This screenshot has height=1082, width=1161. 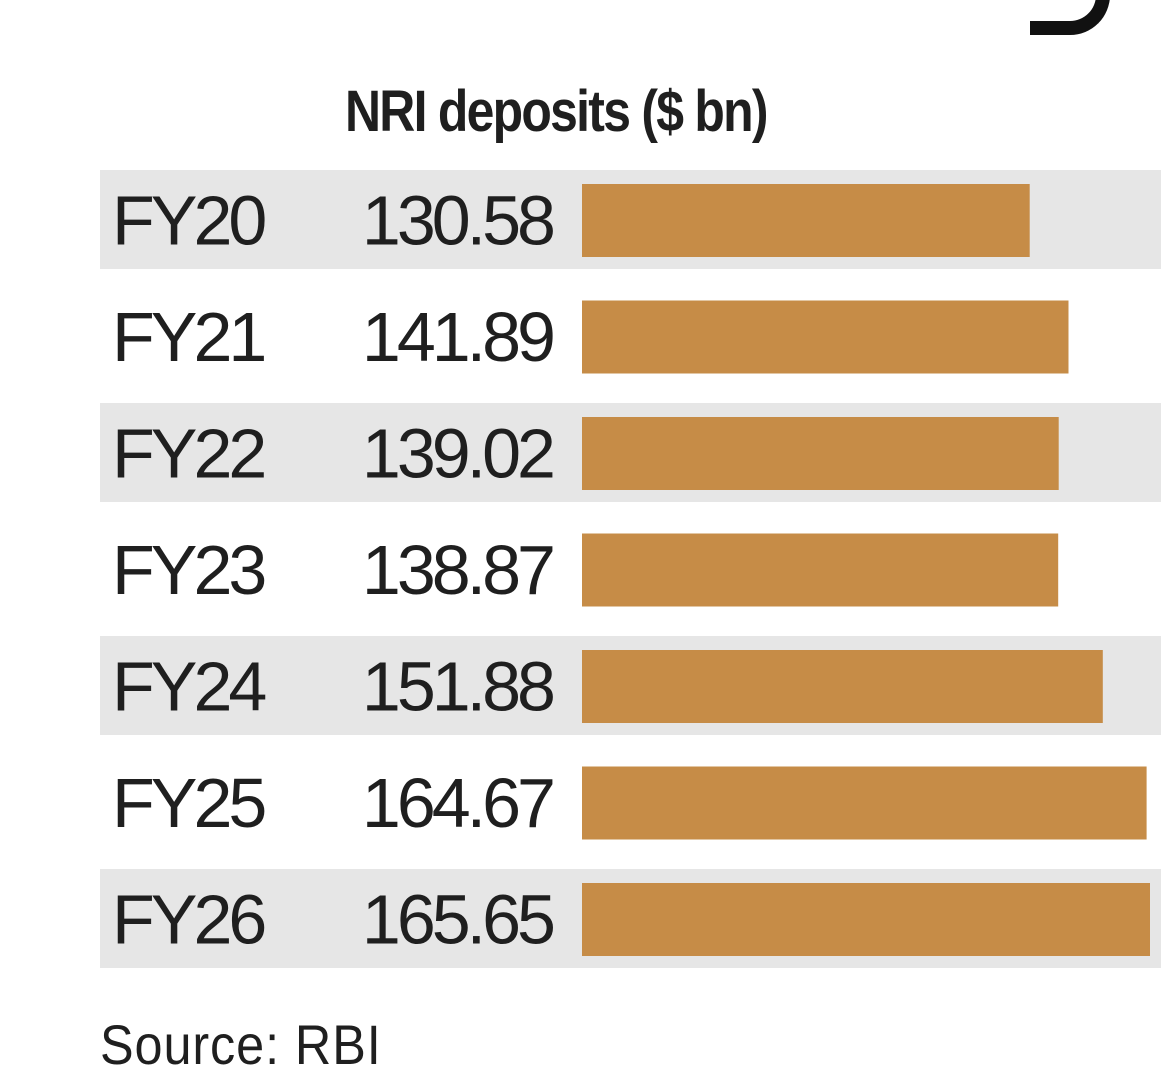 I want to click on category-label-fy20: FY20, so click(x=188, y=221).